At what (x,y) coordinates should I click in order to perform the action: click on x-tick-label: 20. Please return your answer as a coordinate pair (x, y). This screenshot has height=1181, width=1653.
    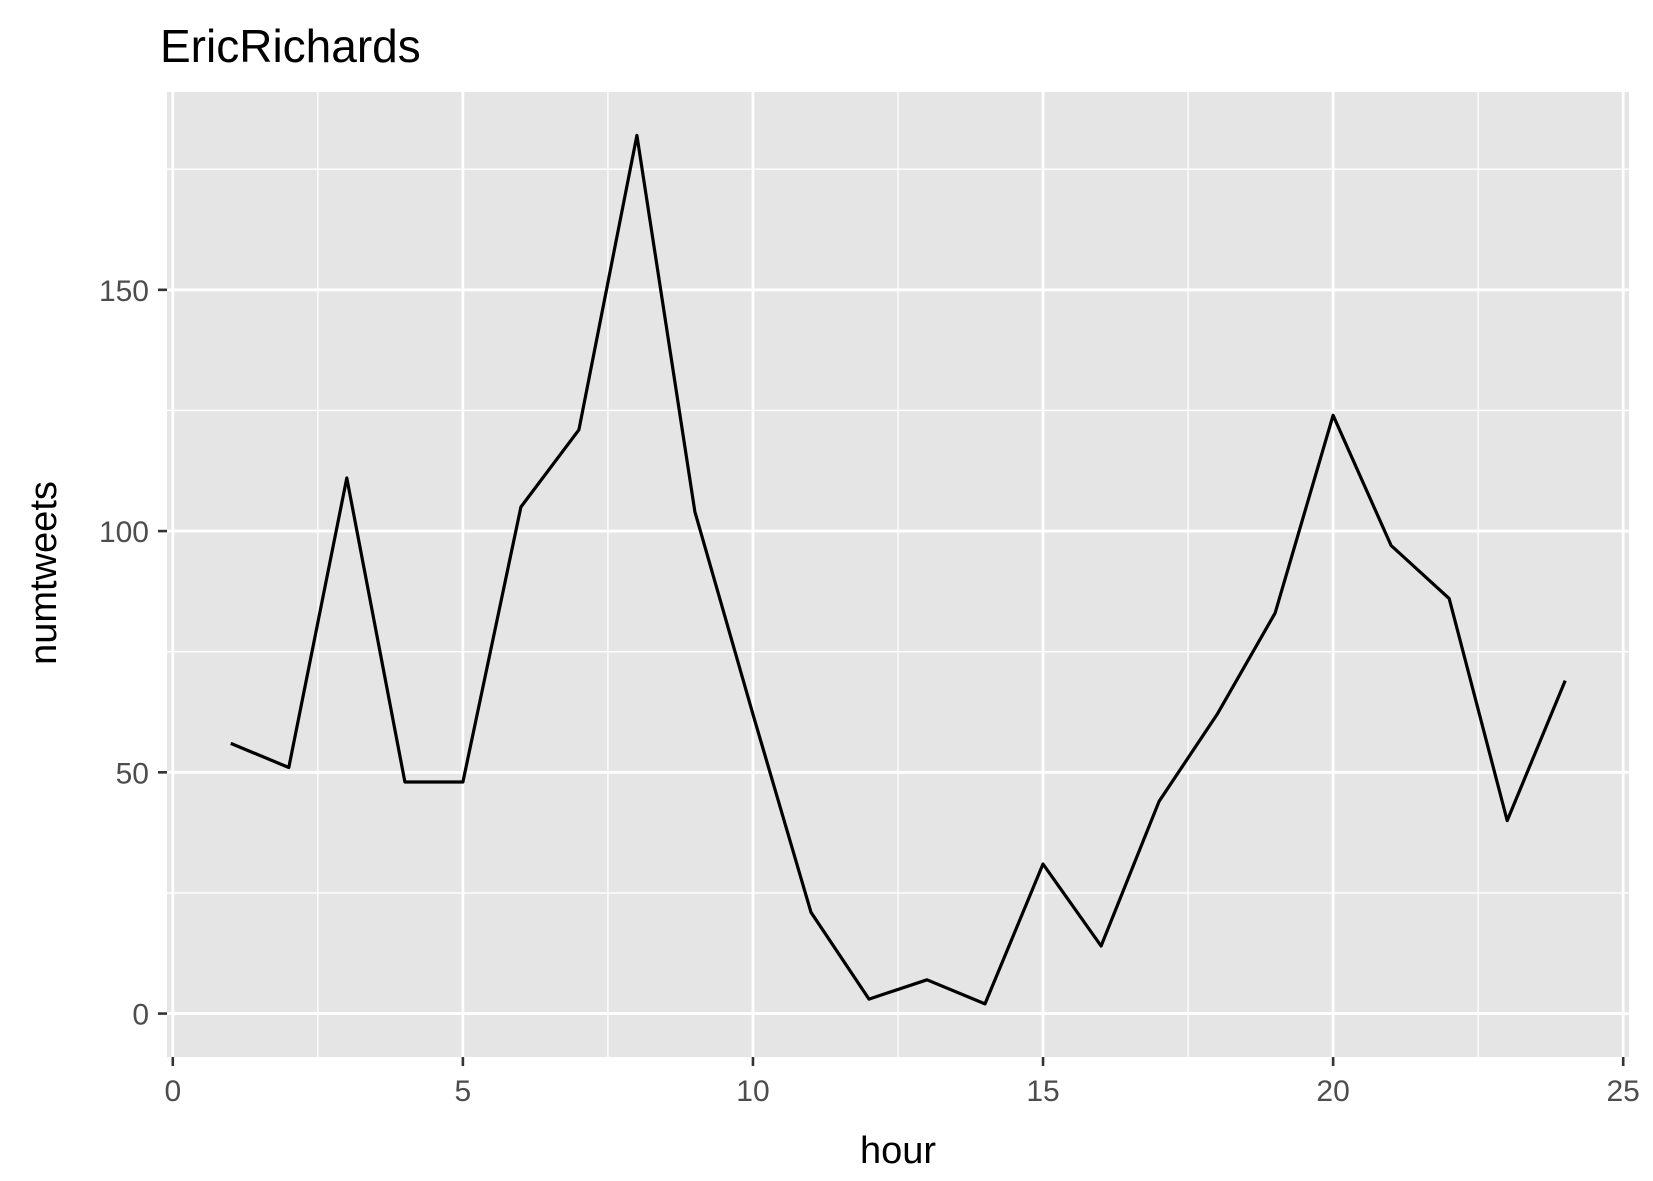
    Looking at the image, I should click on (1332, 1091).